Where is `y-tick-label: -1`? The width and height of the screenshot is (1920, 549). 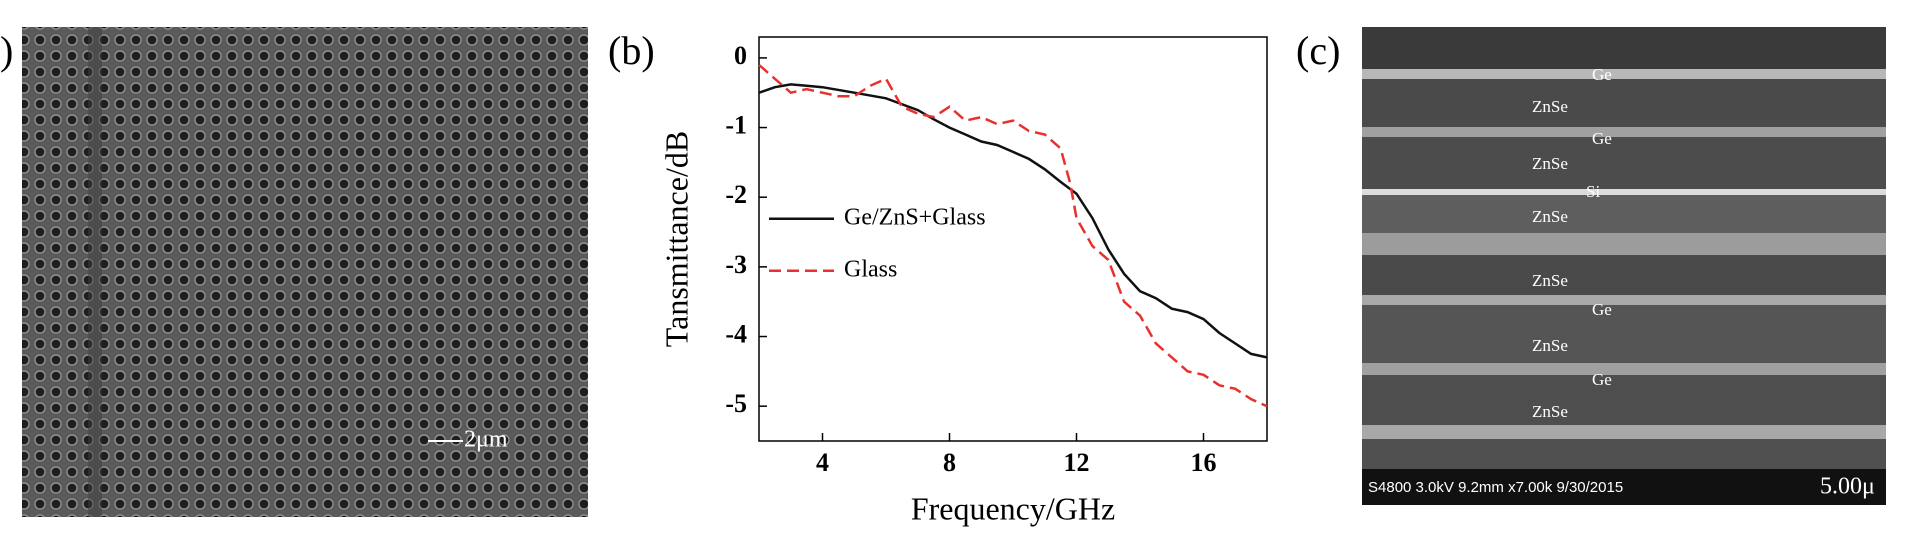 y-tick-label: -1 is located at coordinates (736, 125).